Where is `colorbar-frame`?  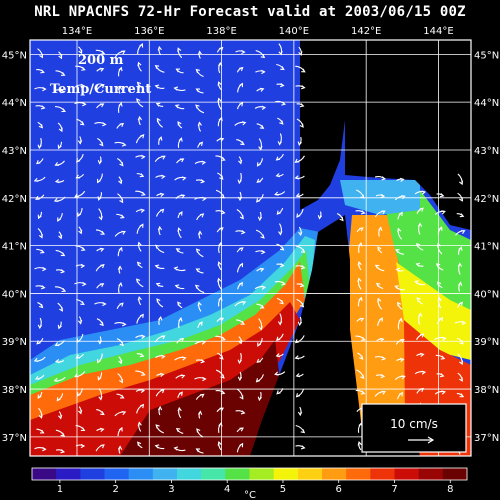 colorbar-frame is located at coordinates (249, 474).